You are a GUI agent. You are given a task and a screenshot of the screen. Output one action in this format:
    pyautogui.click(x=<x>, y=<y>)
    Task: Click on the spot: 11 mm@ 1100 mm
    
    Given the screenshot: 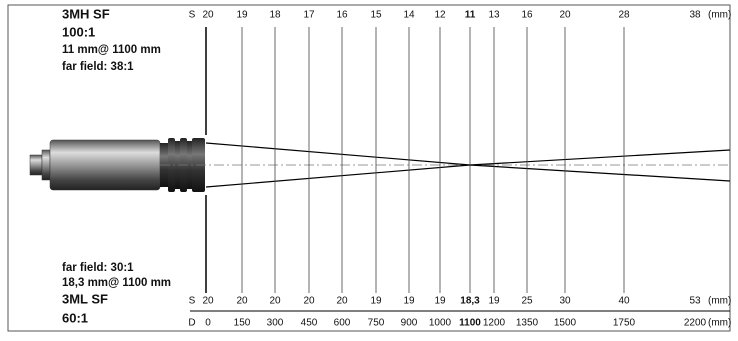 What is the action you would take?
    pyautogui.click(x=111, y=50)
    